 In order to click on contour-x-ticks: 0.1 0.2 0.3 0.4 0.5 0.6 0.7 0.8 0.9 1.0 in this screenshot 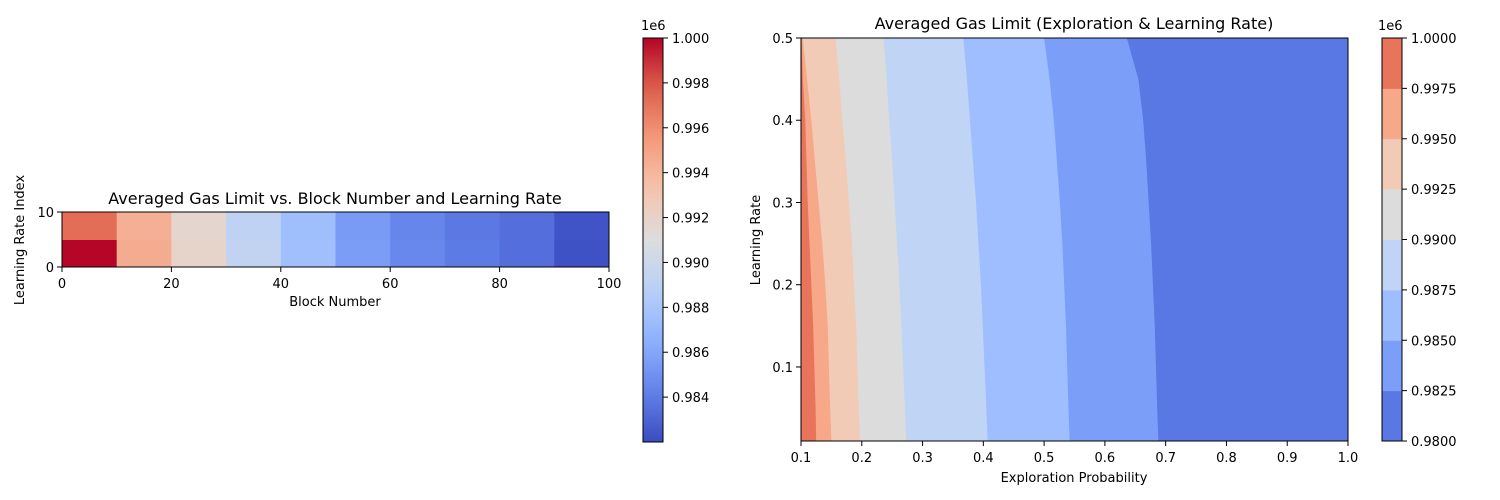, I will do `click(1075, 453)`.